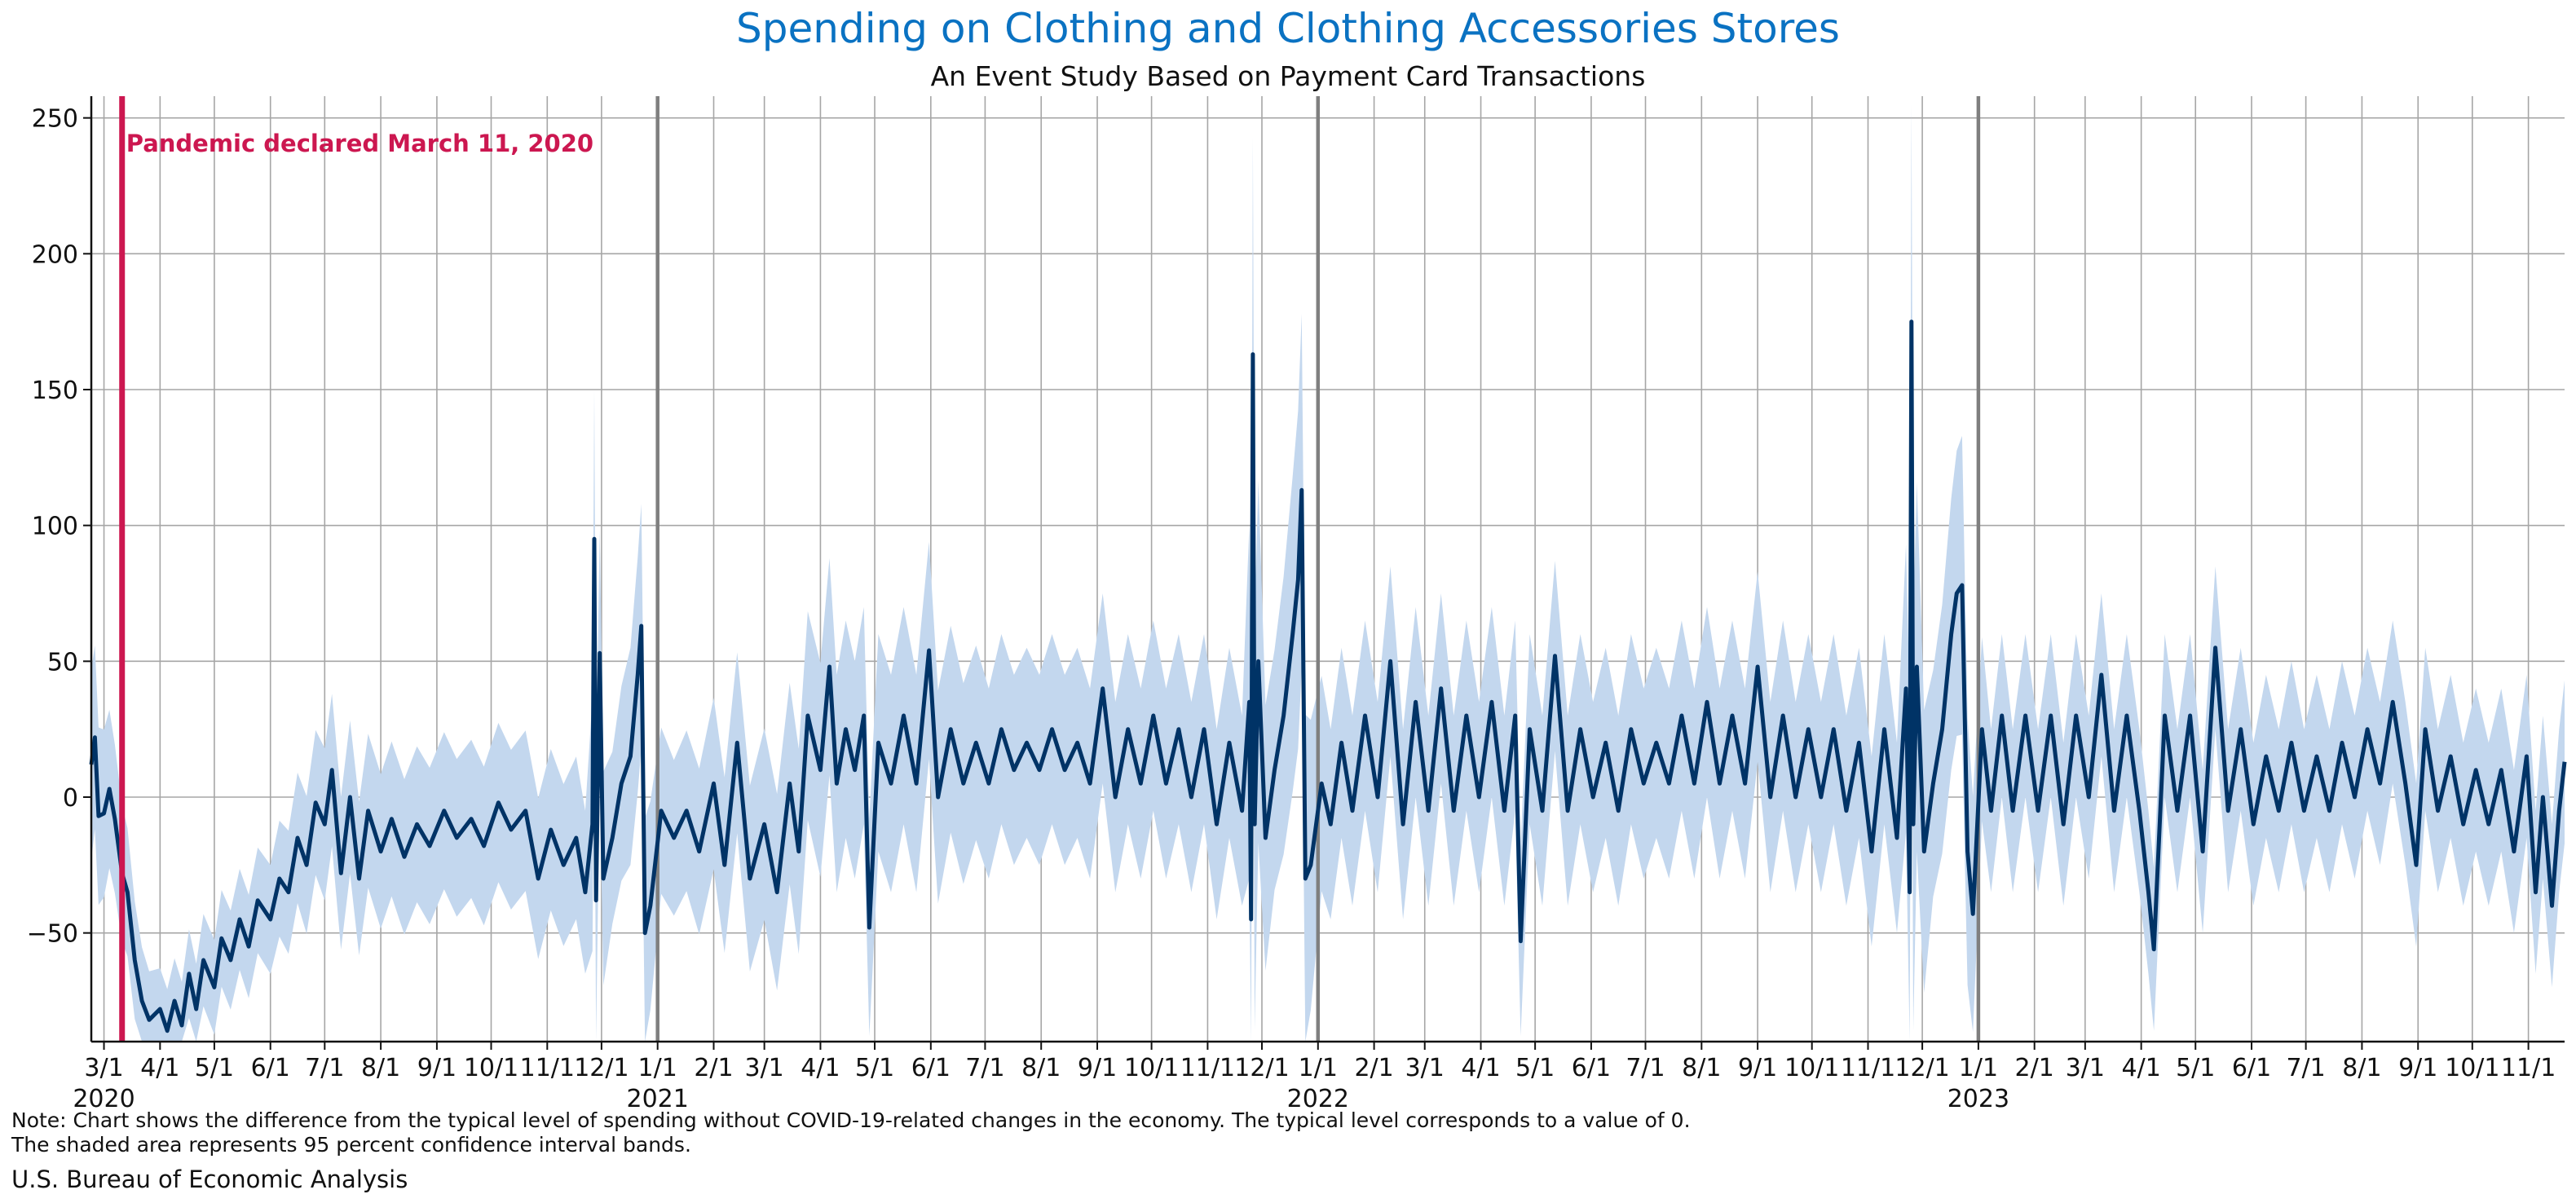 The height and width of the screenshot is (1203, 2576). What do you see at coordinates (1978, 1099) in the screenshot?
I see `year-label-3: 2023` at bounding box center [1978, 1099].